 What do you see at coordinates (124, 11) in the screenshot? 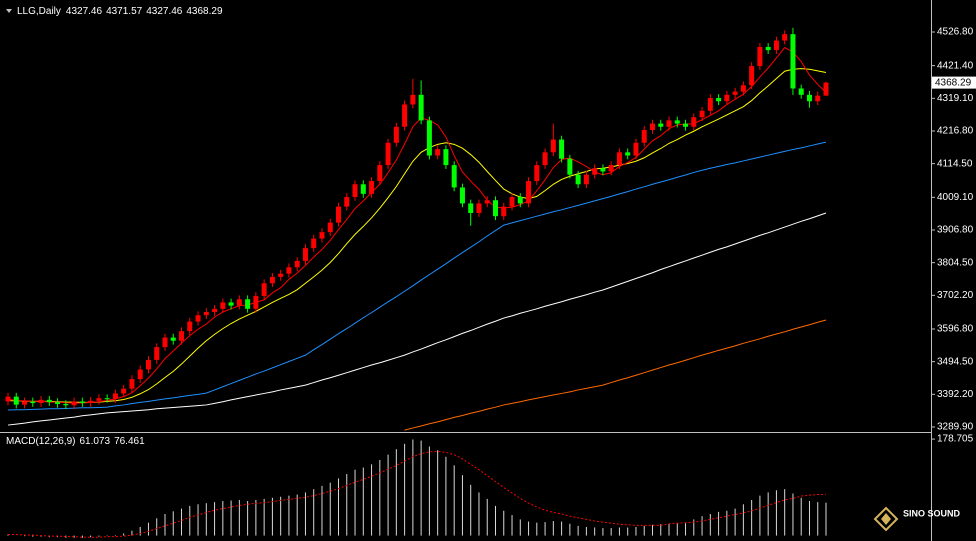
I see `header-high: 4371.57` at bounding box center [124, 11].